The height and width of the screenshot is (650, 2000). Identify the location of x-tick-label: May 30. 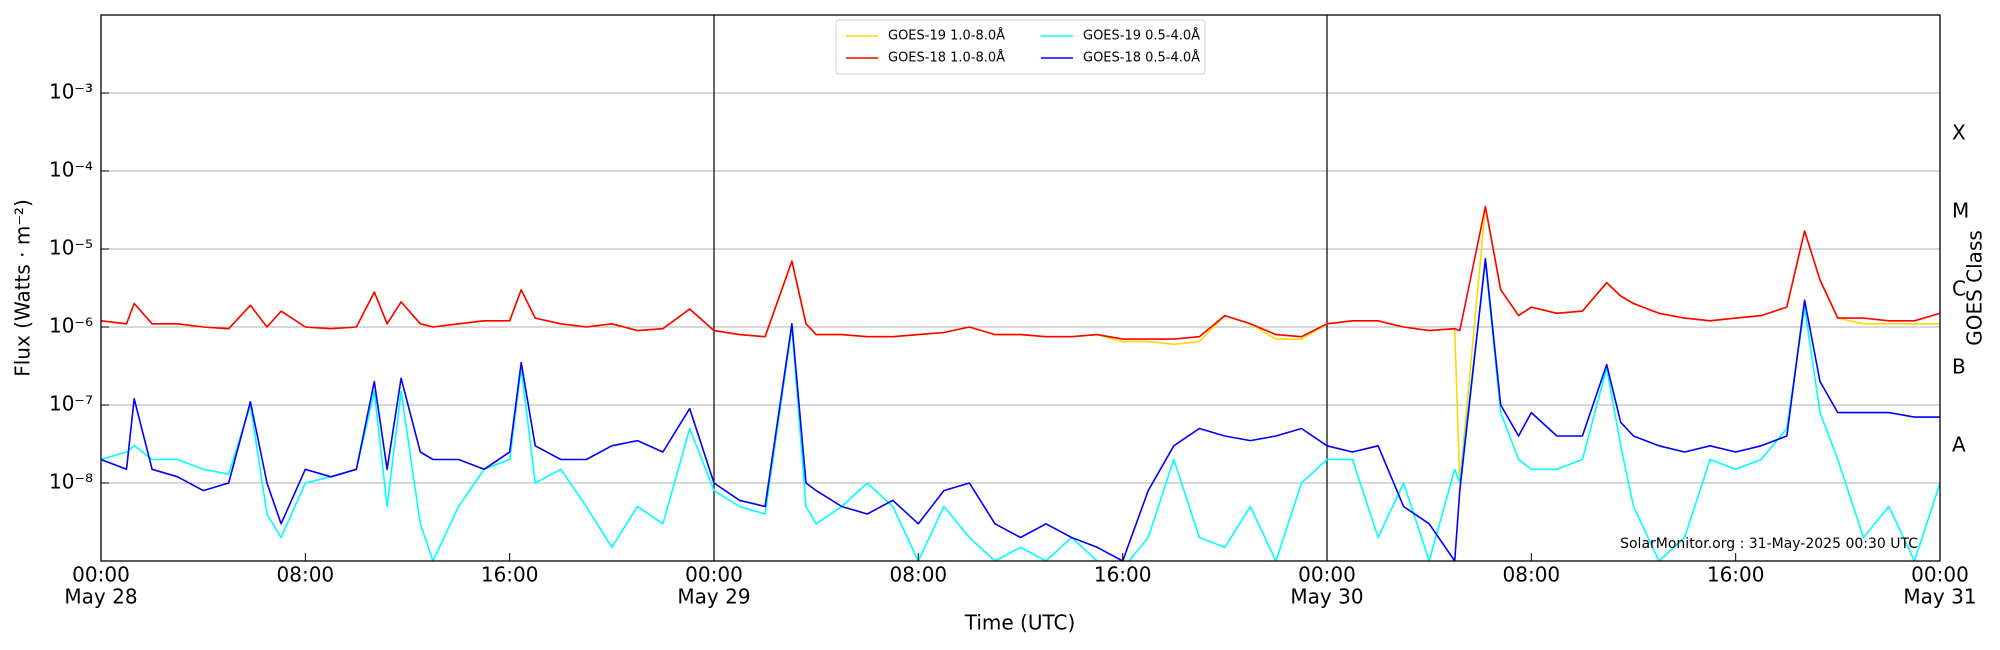
(1326, 597).